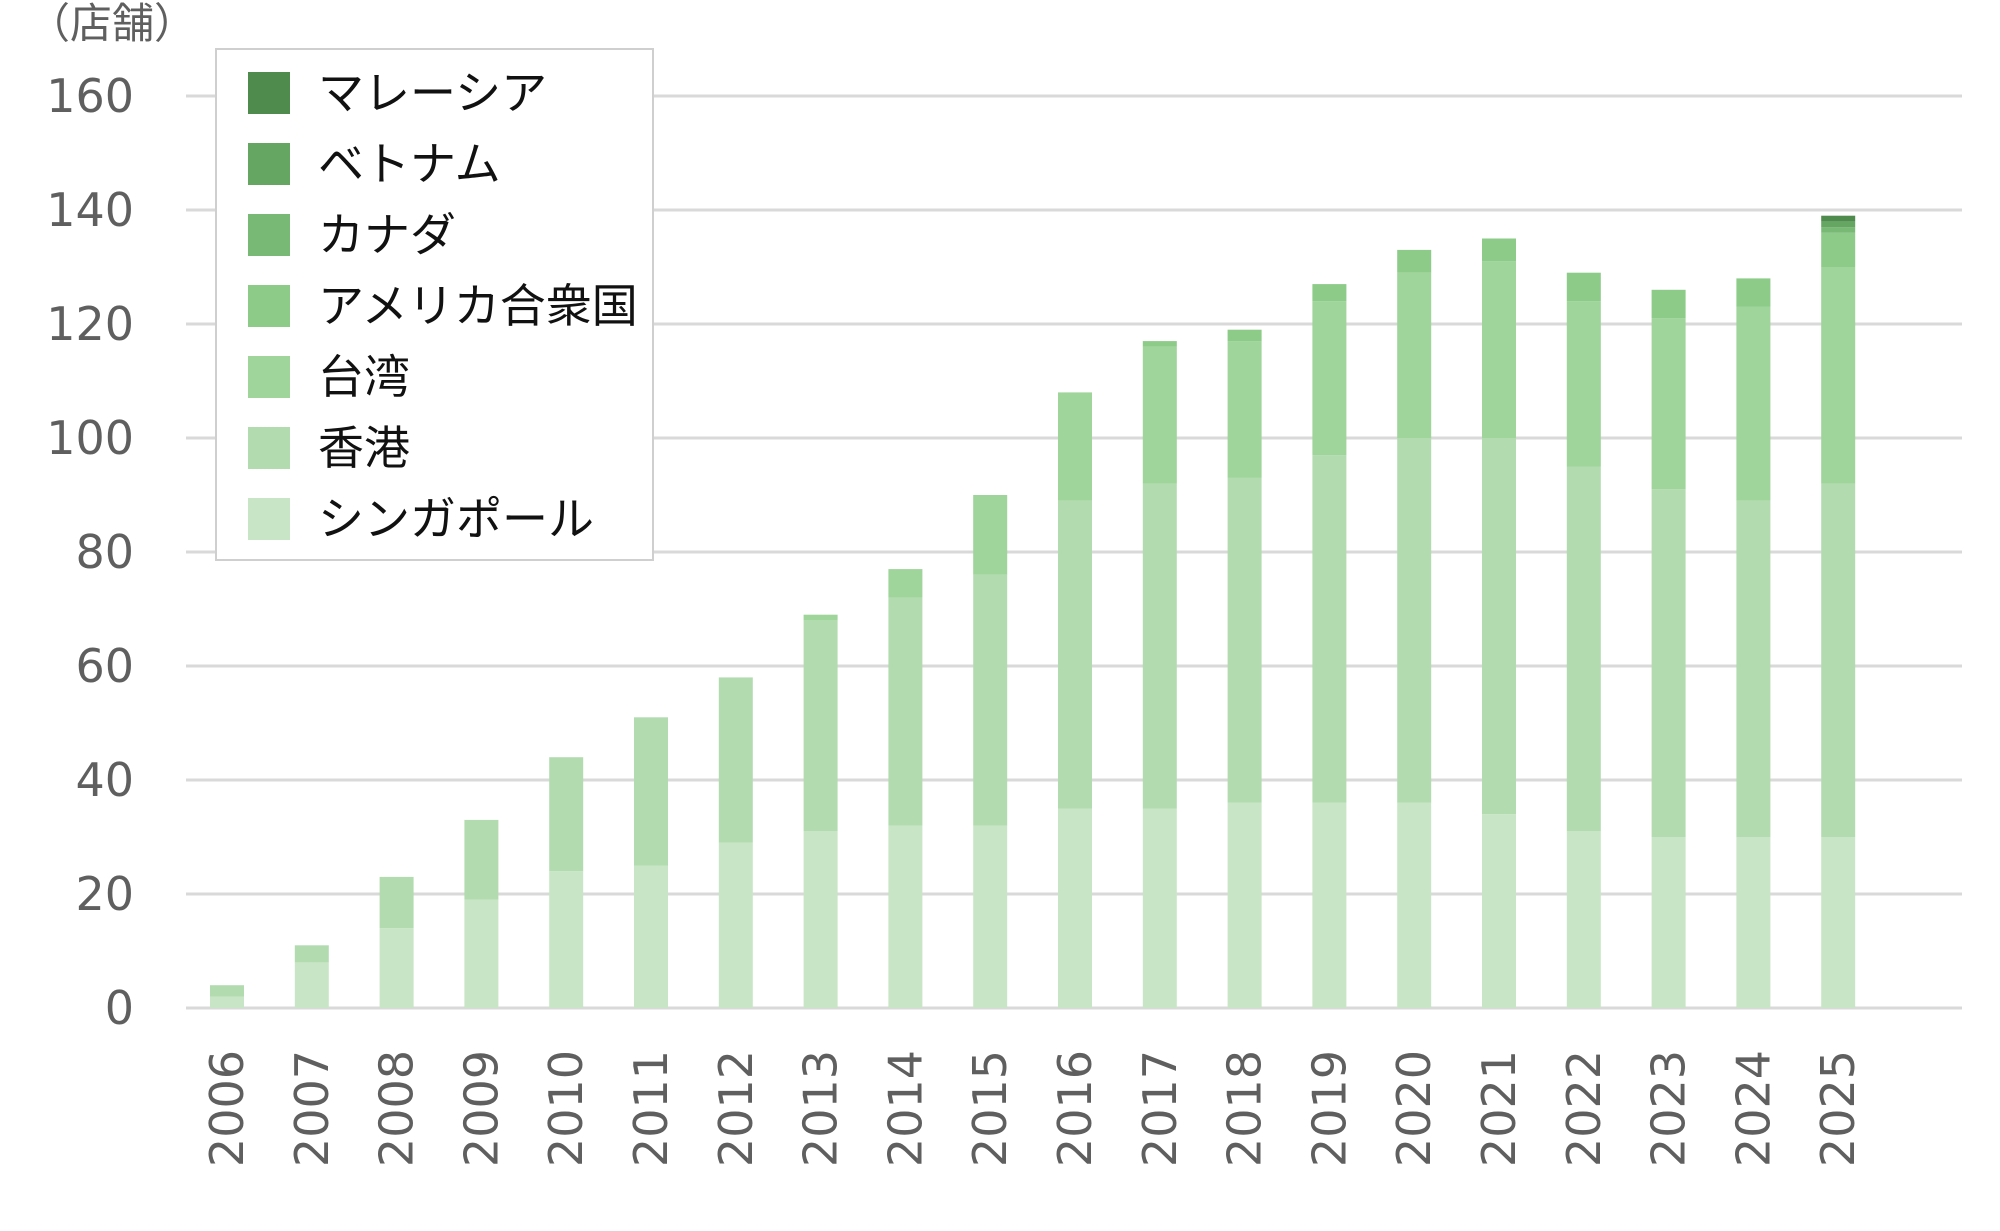  I want to click on x-tick-label: 2011, so click(651, 1108).